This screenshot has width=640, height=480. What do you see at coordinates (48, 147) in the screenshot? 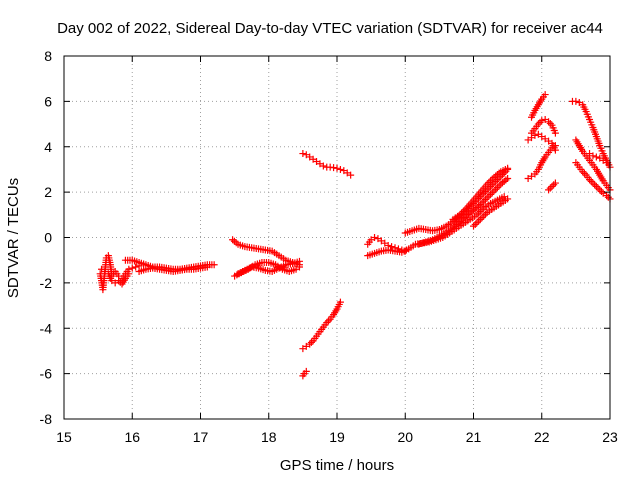
I see `y-tick-label: 4` at bounding box center [48, 147].